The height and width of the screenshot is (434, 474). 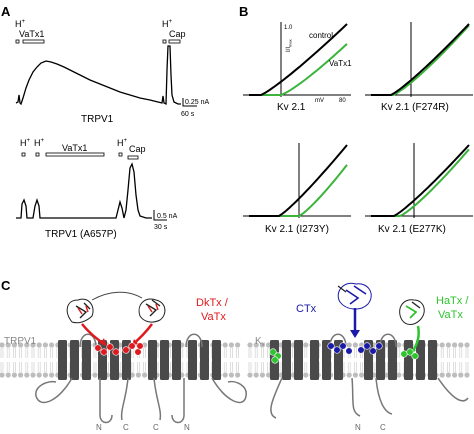 What do you see at coordinates (243, 11) in the screenshot?
I see `panel-b-letter: B` at bounding box center [243, 11].